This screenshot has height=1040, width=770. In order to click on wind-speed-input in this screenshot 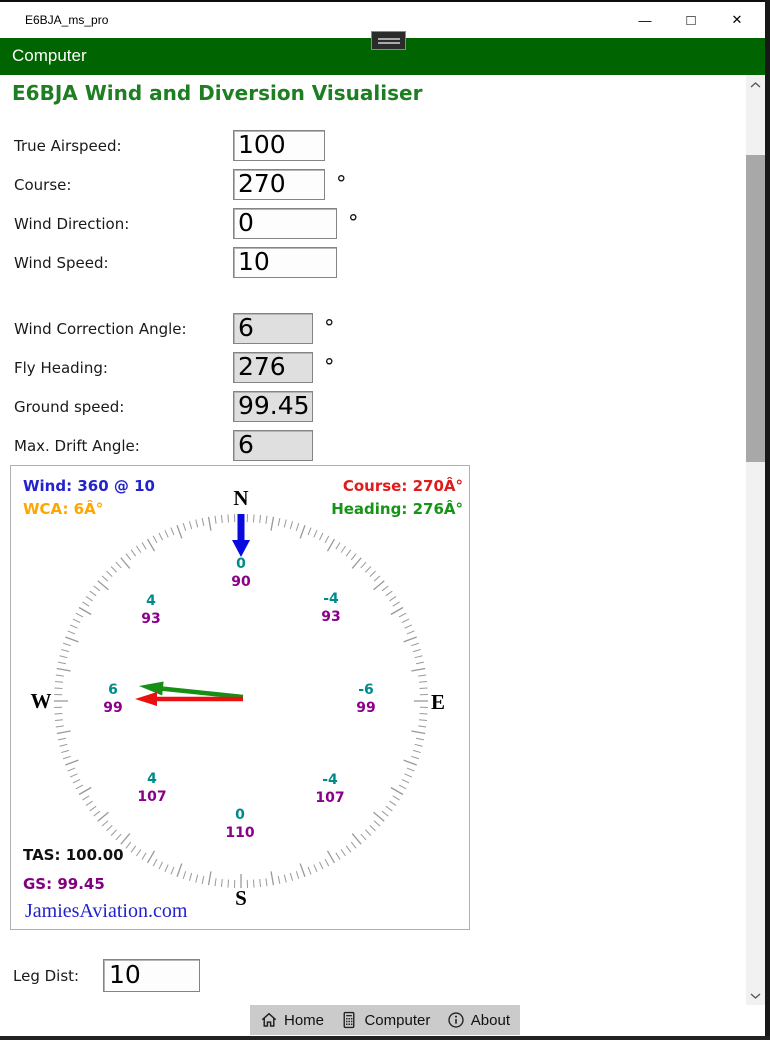, I will do `click(285, 262)`.